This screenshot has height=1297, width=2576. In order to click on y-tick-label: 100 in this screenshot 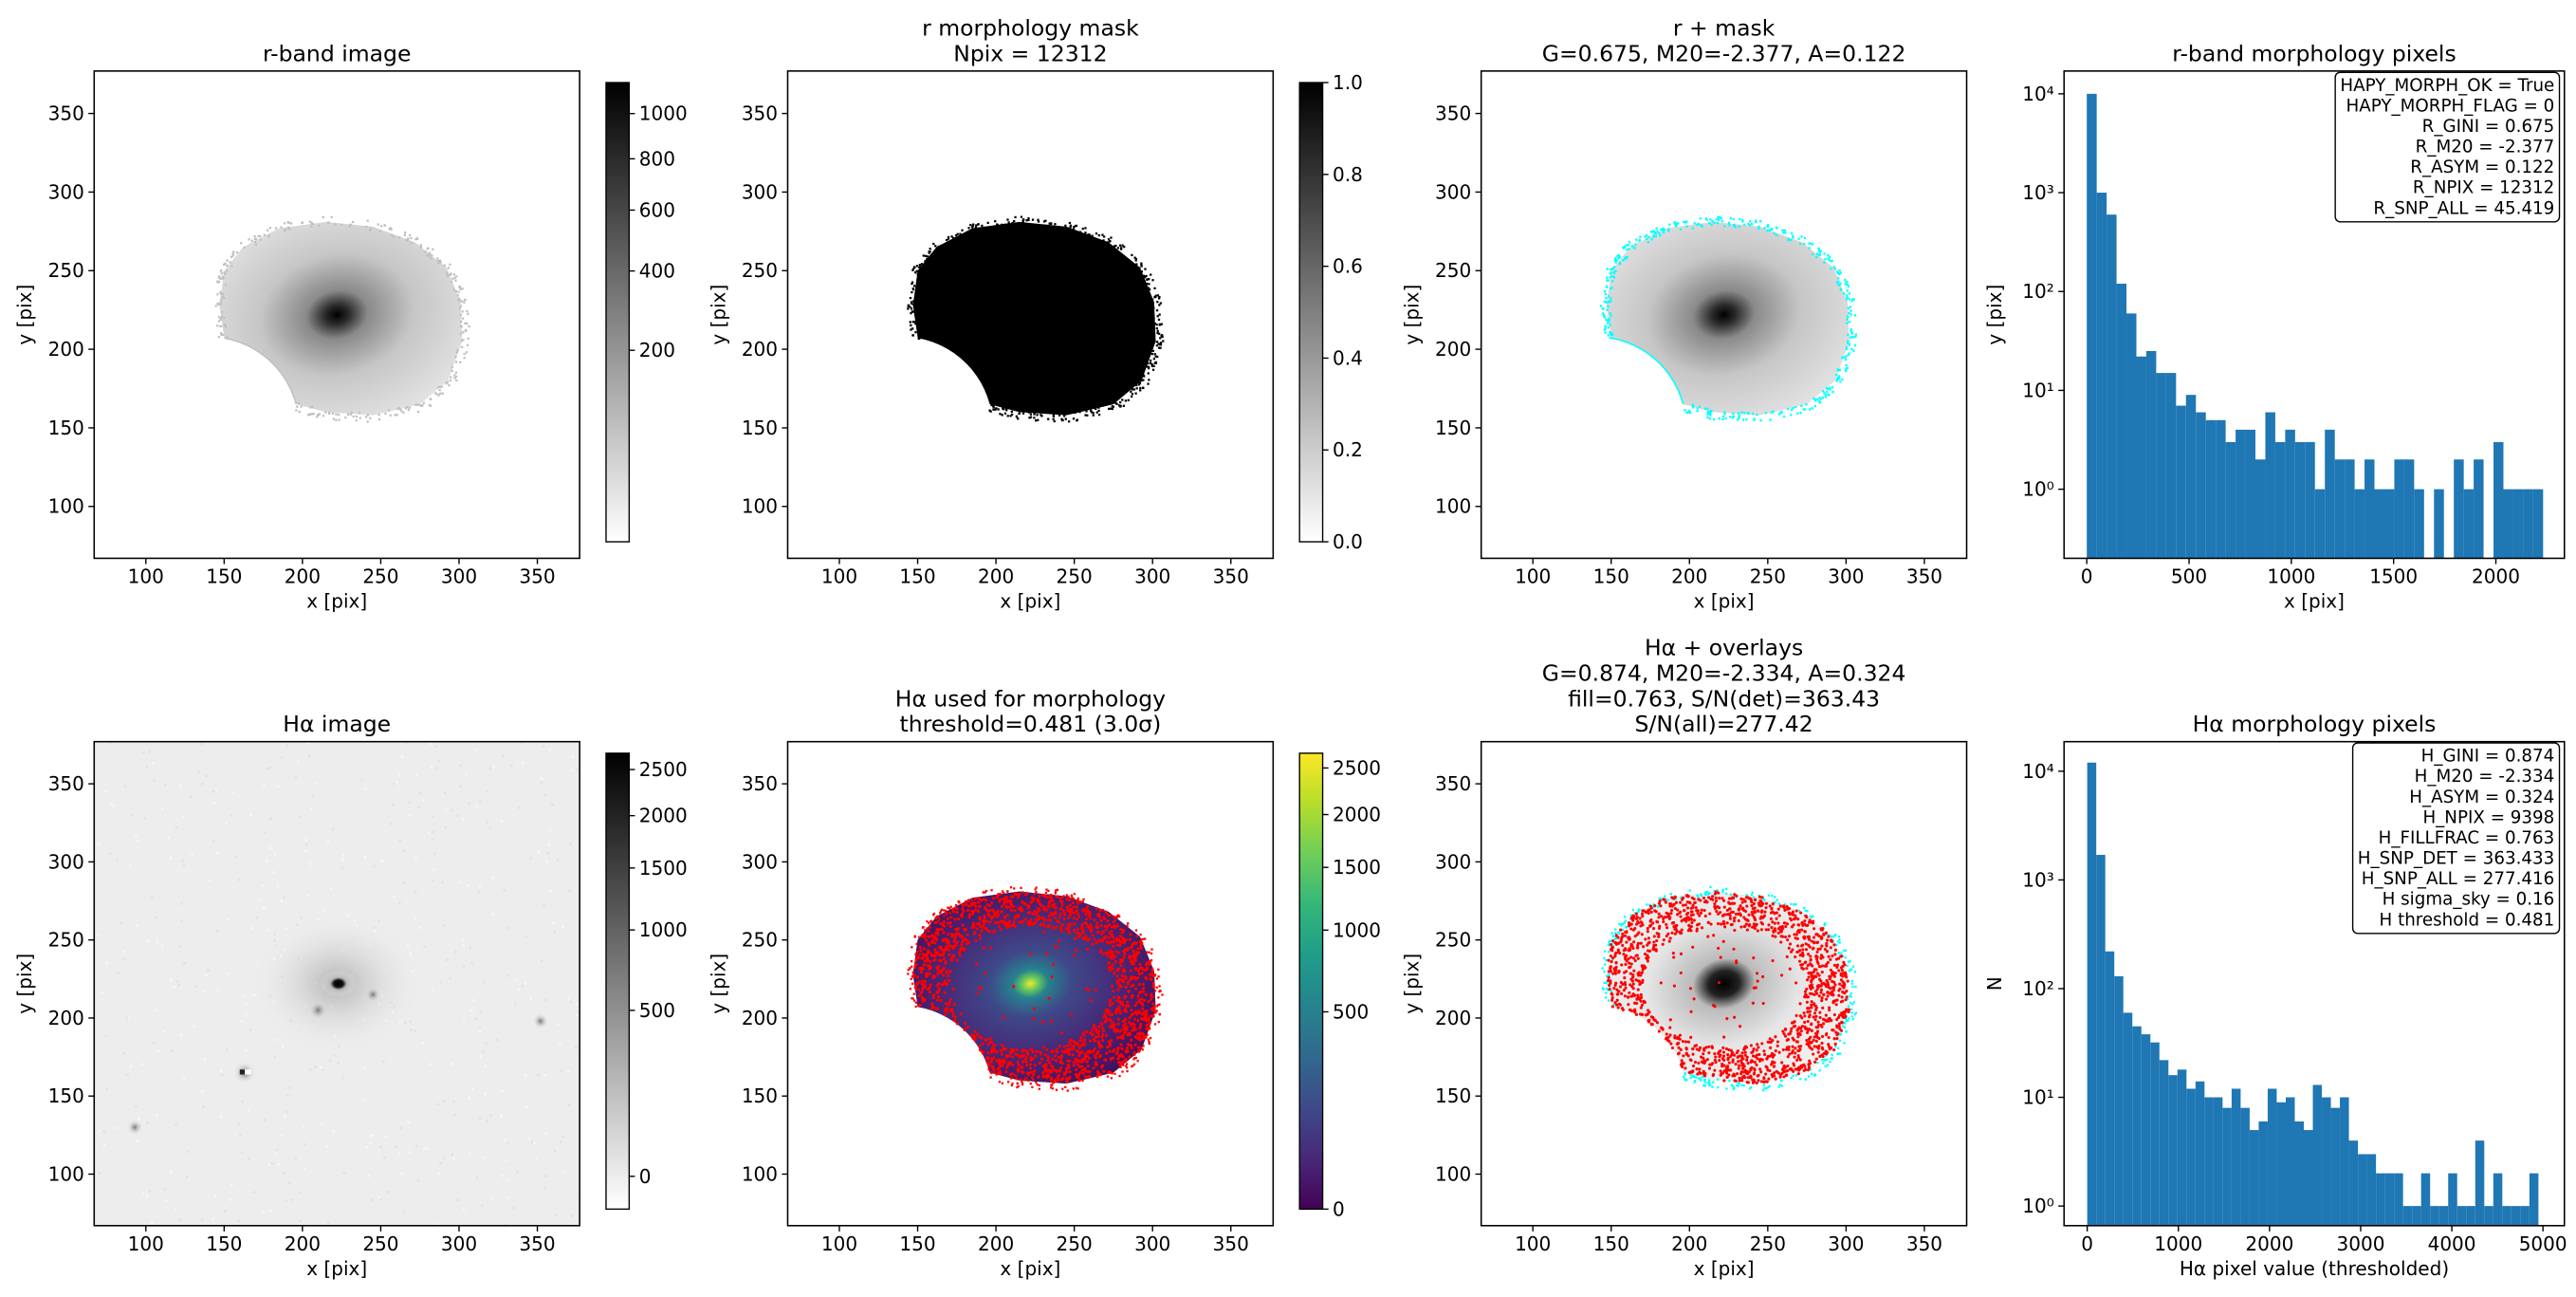, I will do `click(1453, 506)`.